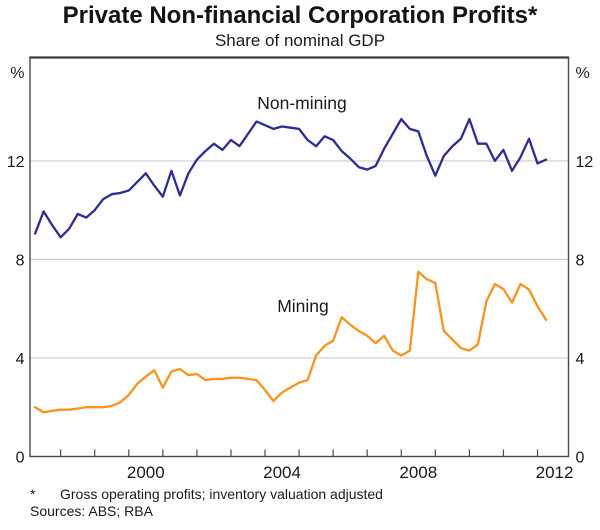  Describe the element at coordinates (301, 103) in the screenshot. I see `series-label-non-mining: Non-mining` at that location.